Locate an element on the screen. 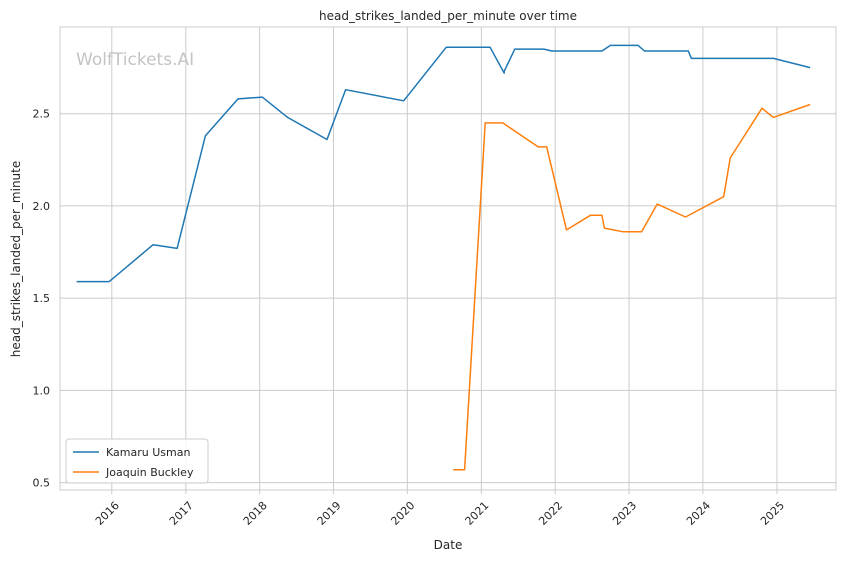 The height and width of the screenshot is (561, 844). x-tick-label: 2017 is located at coordinates (181, 513).